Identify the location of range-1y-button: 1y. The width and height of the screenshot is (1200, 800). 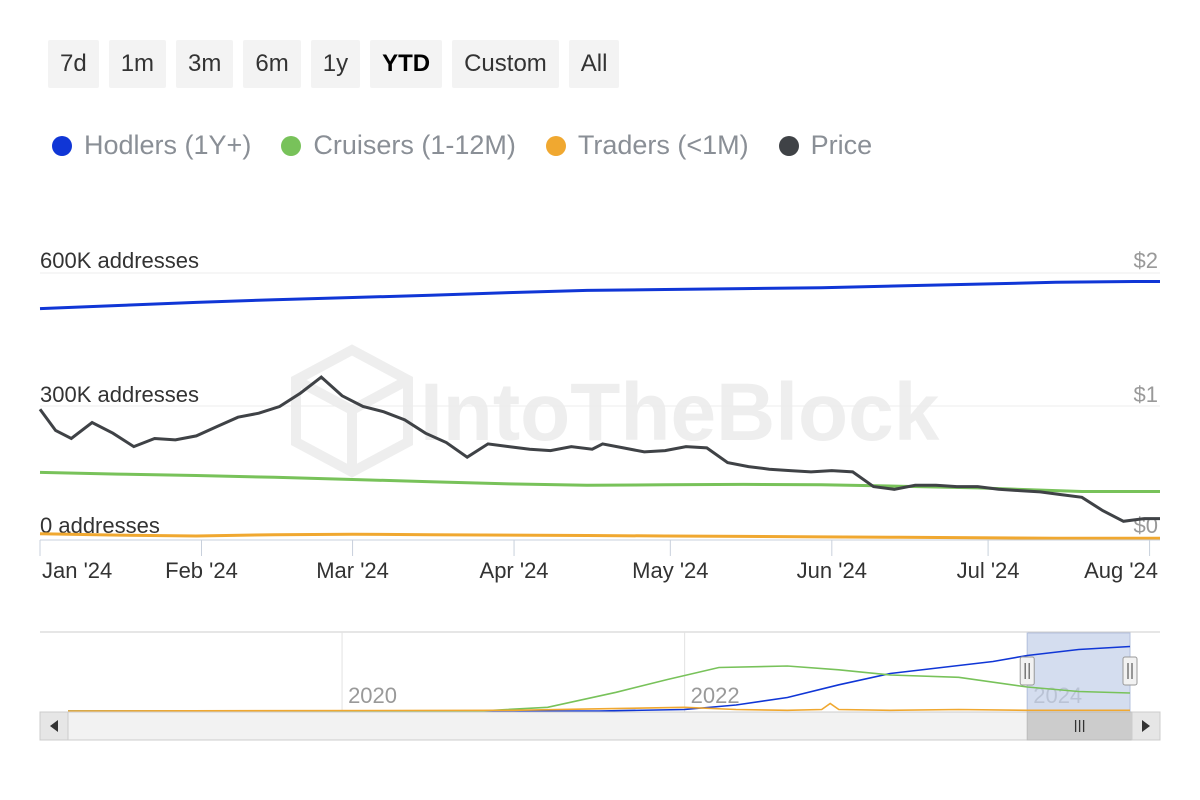
(335, 64).